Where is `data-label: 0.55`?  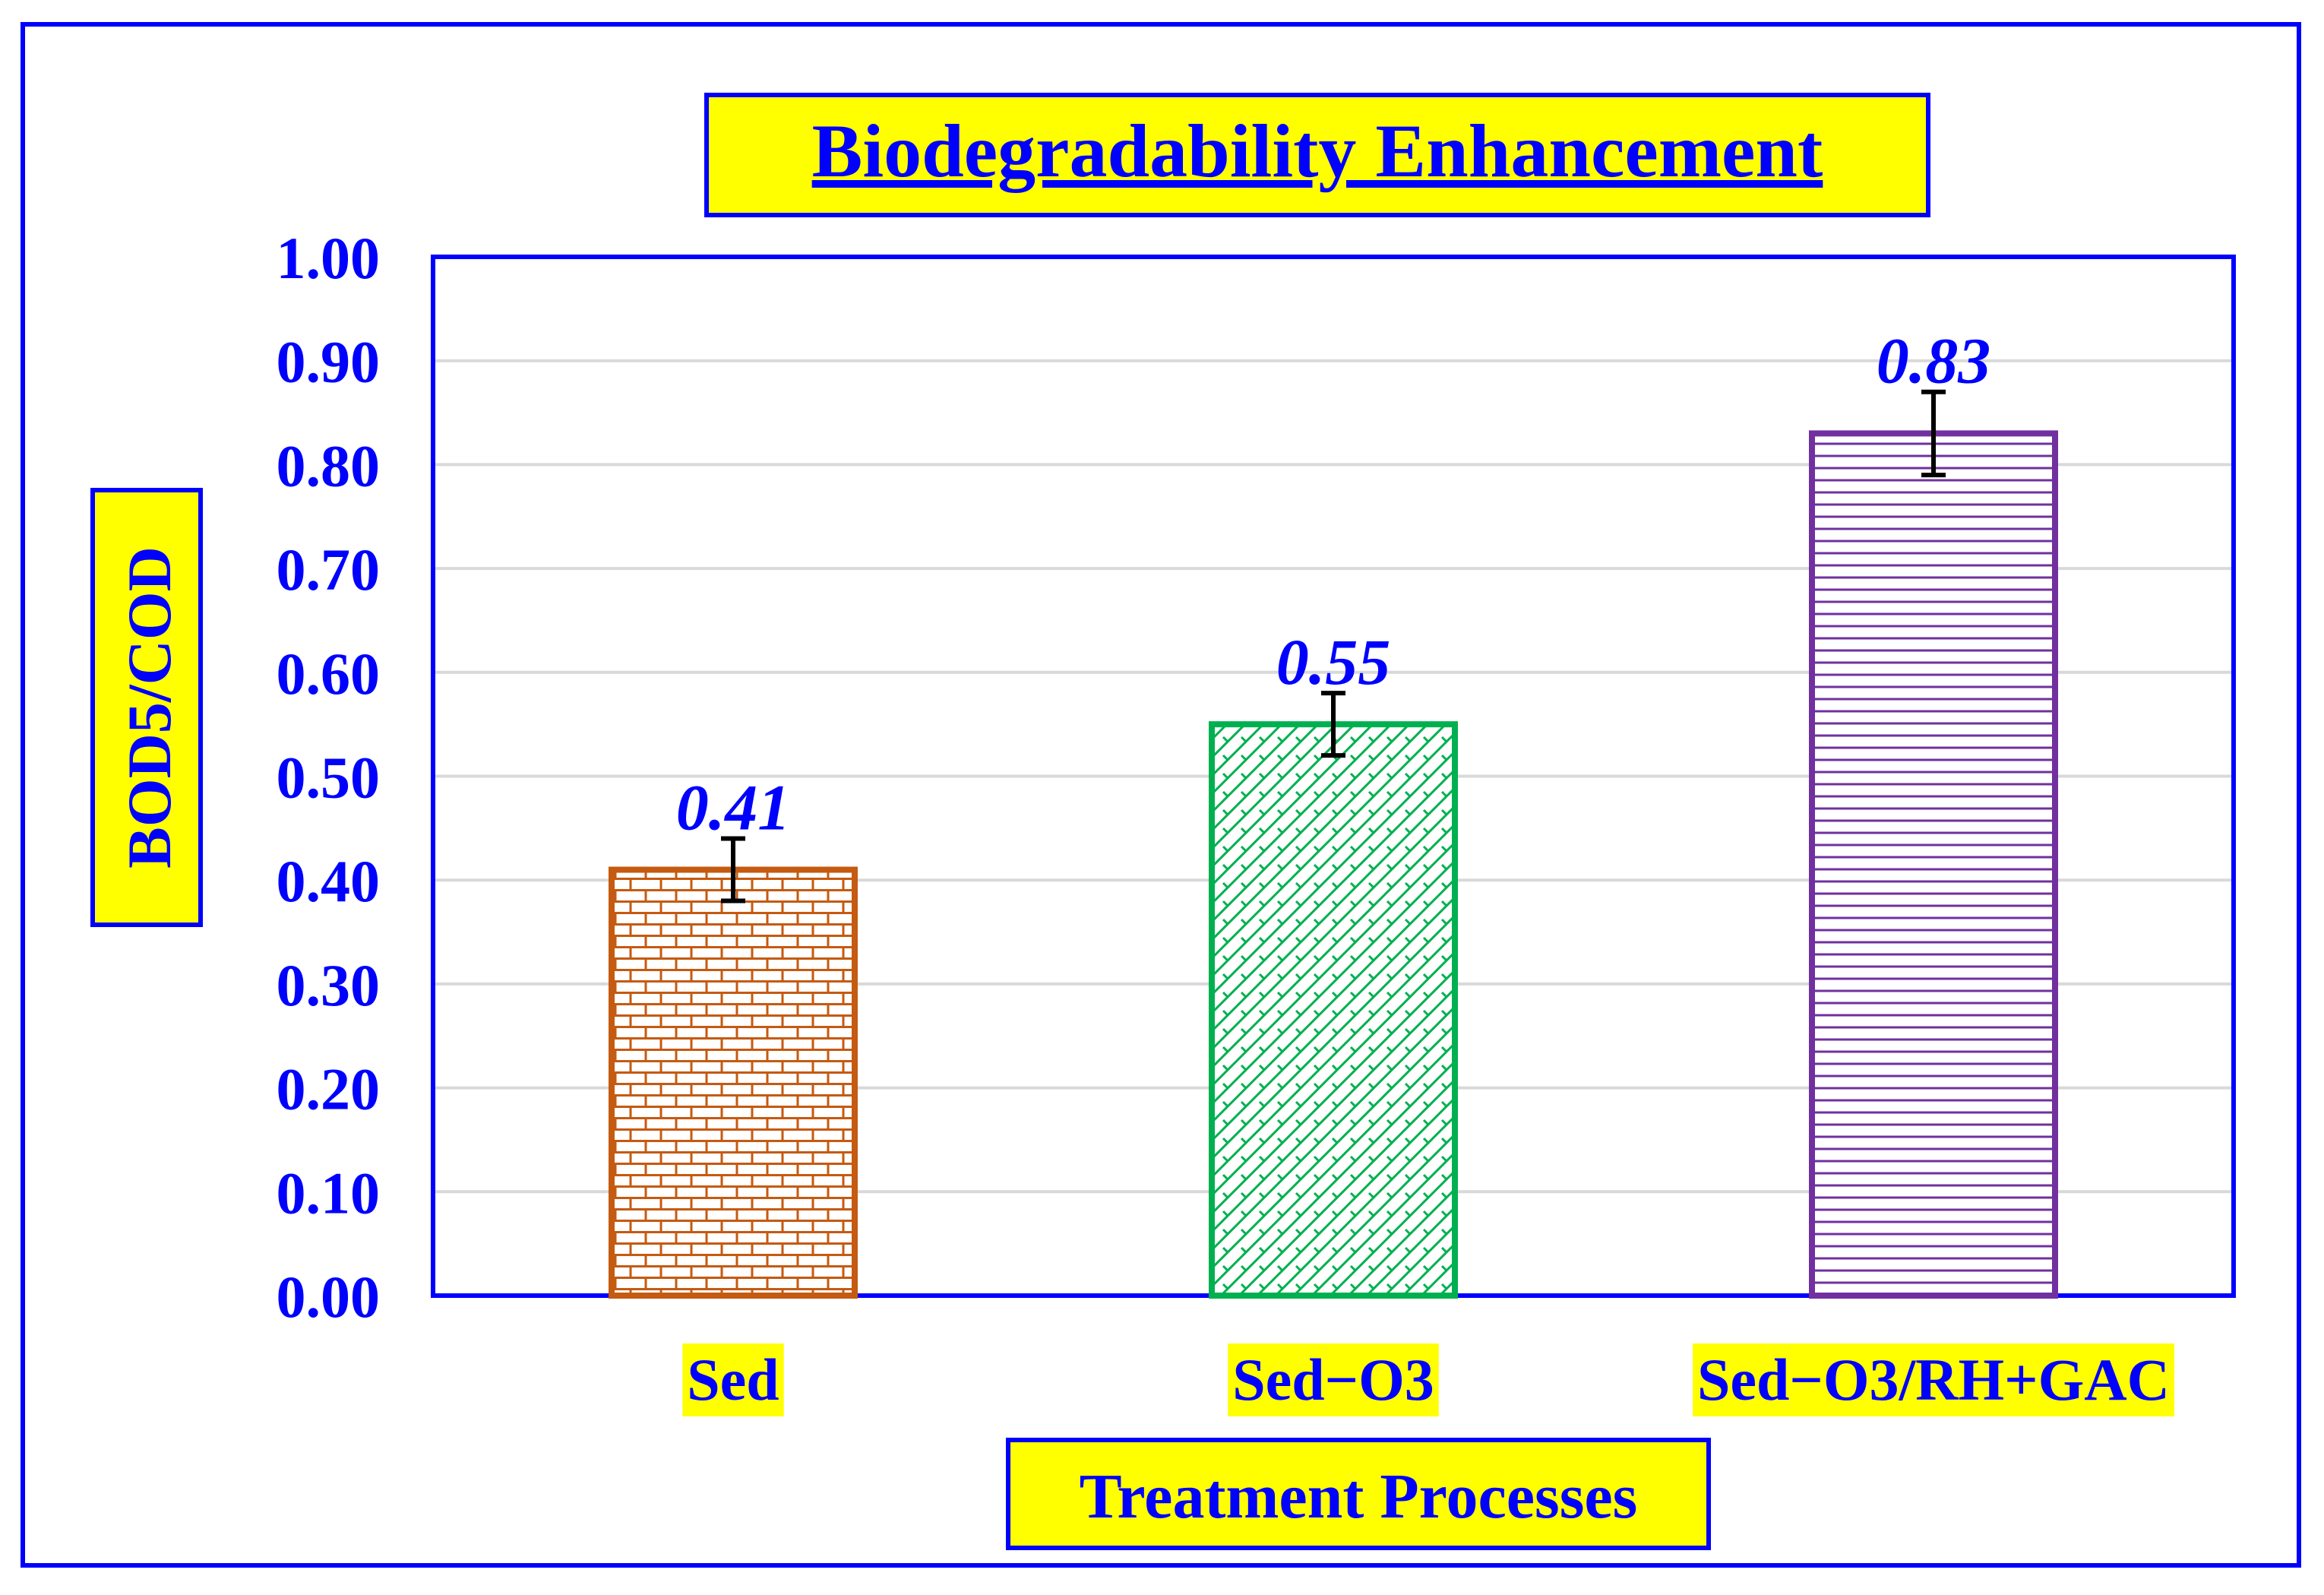
data-label: 0.55 is located at coordinates (1333, 662).